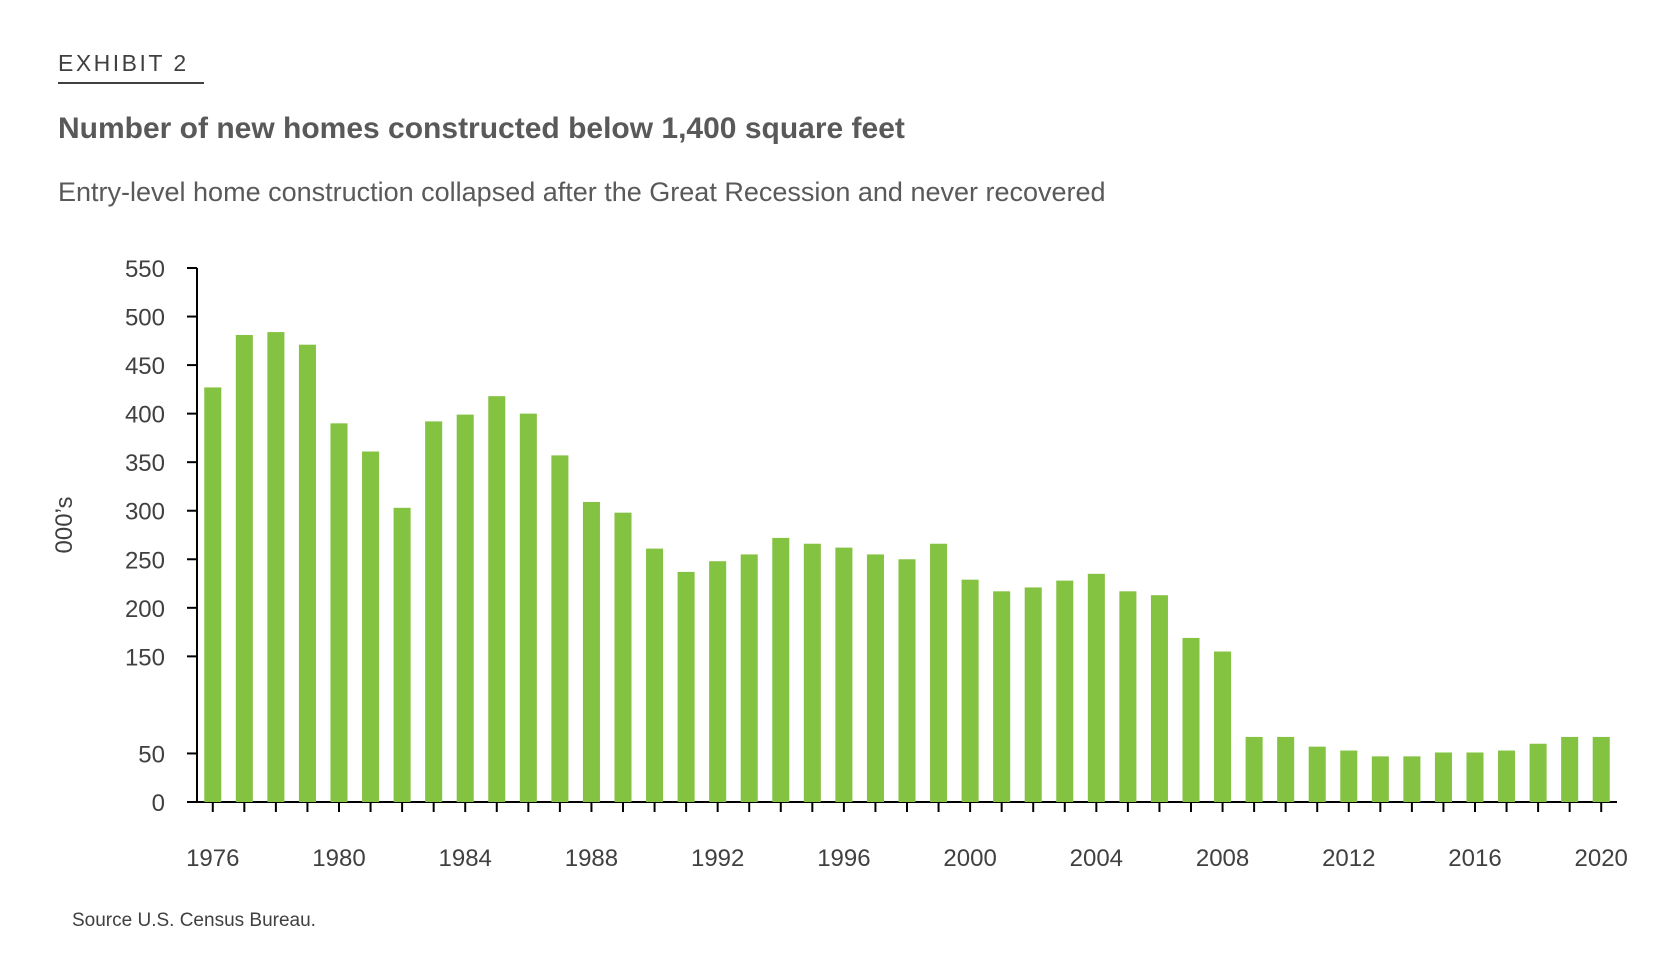 This screenshot has height=964, width=1668. Describe the element at coordinates (145, 318) in the screenshot. I see `y-tick-label: 500` at that location.